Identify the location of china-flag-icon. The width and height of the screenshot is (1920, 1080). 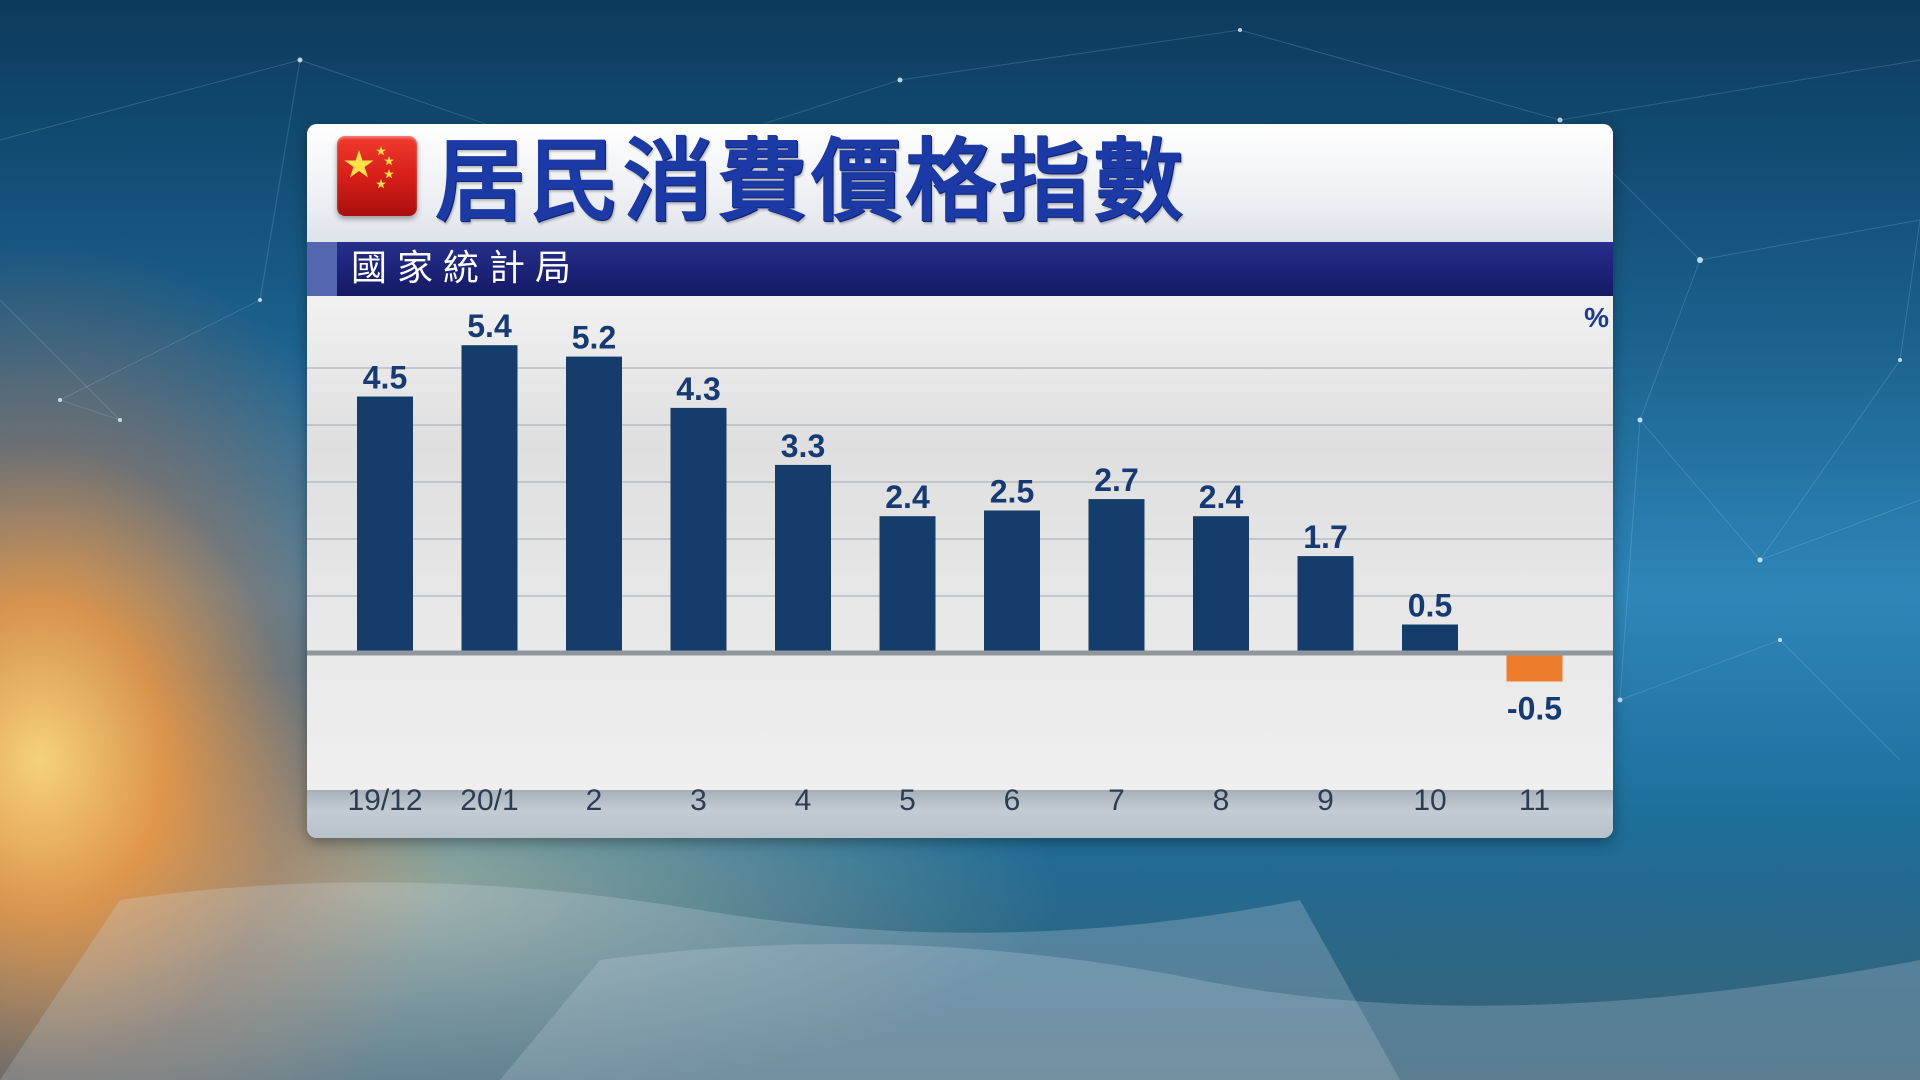
(377, 176).